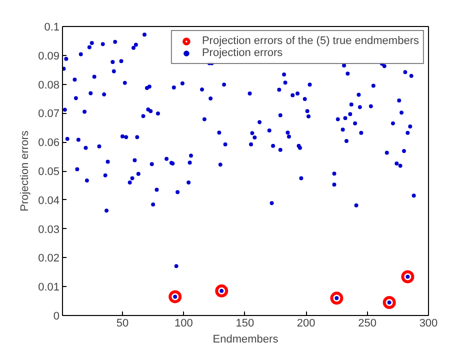 This screenshot has height=355, width=474. What do you see at coordinates (49, 288) in the screenshot?
I see `y-tick-label: 0.01` at bounding box center [49, 288].